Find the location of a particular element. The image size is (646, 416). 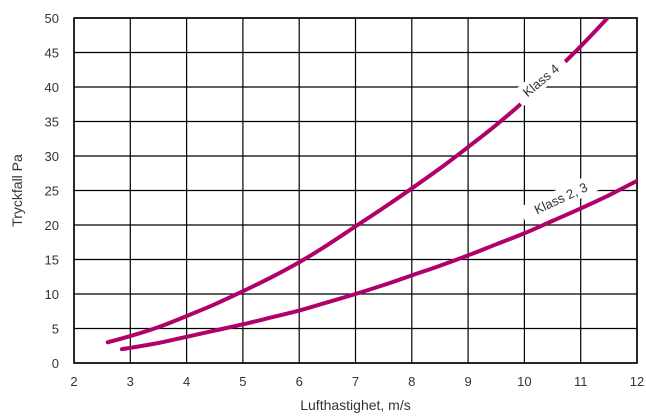

x-tick-label: 12 is located at coordinates (637, 381).